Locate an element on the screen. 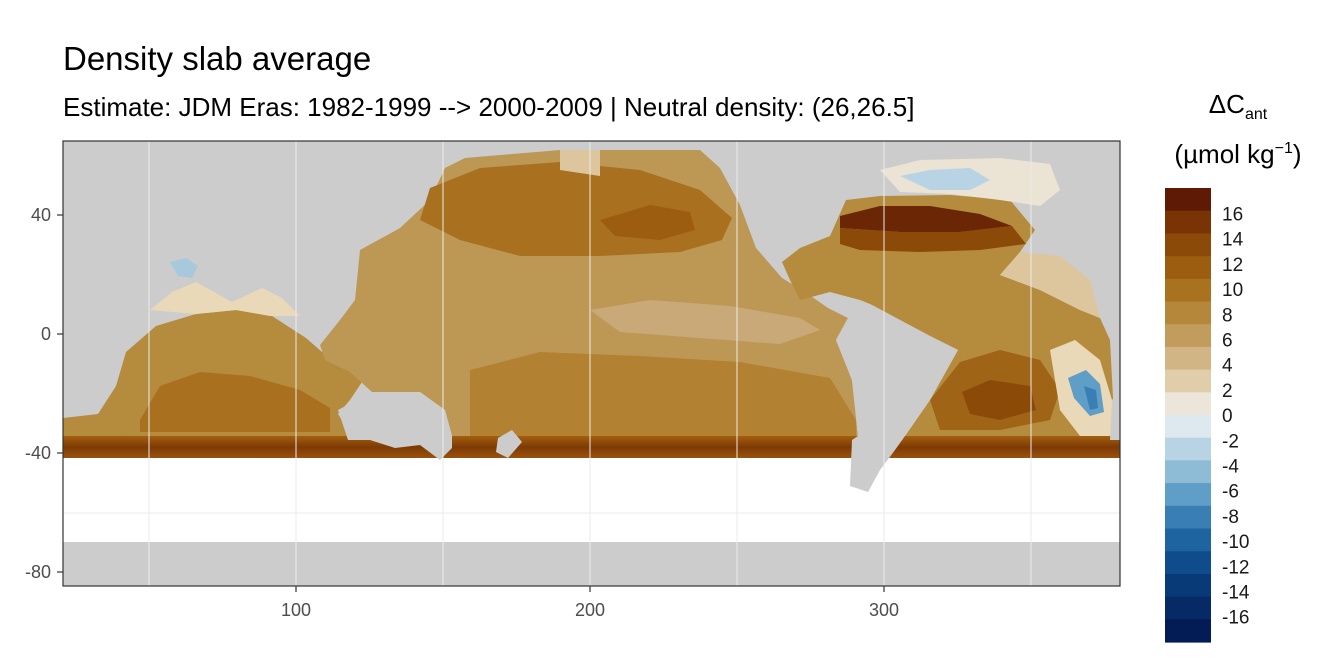 The image size is (1344, 672). north-atlantic-east-light is located at coordinates (1050, 285).